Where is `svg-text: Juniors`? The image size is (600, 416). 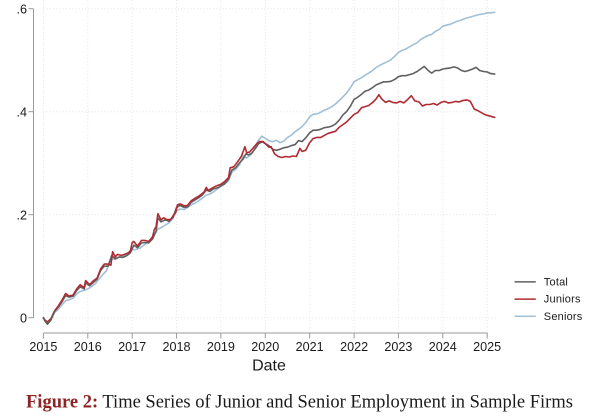 svg-text: Juniors is located at coordinates (562, 300).